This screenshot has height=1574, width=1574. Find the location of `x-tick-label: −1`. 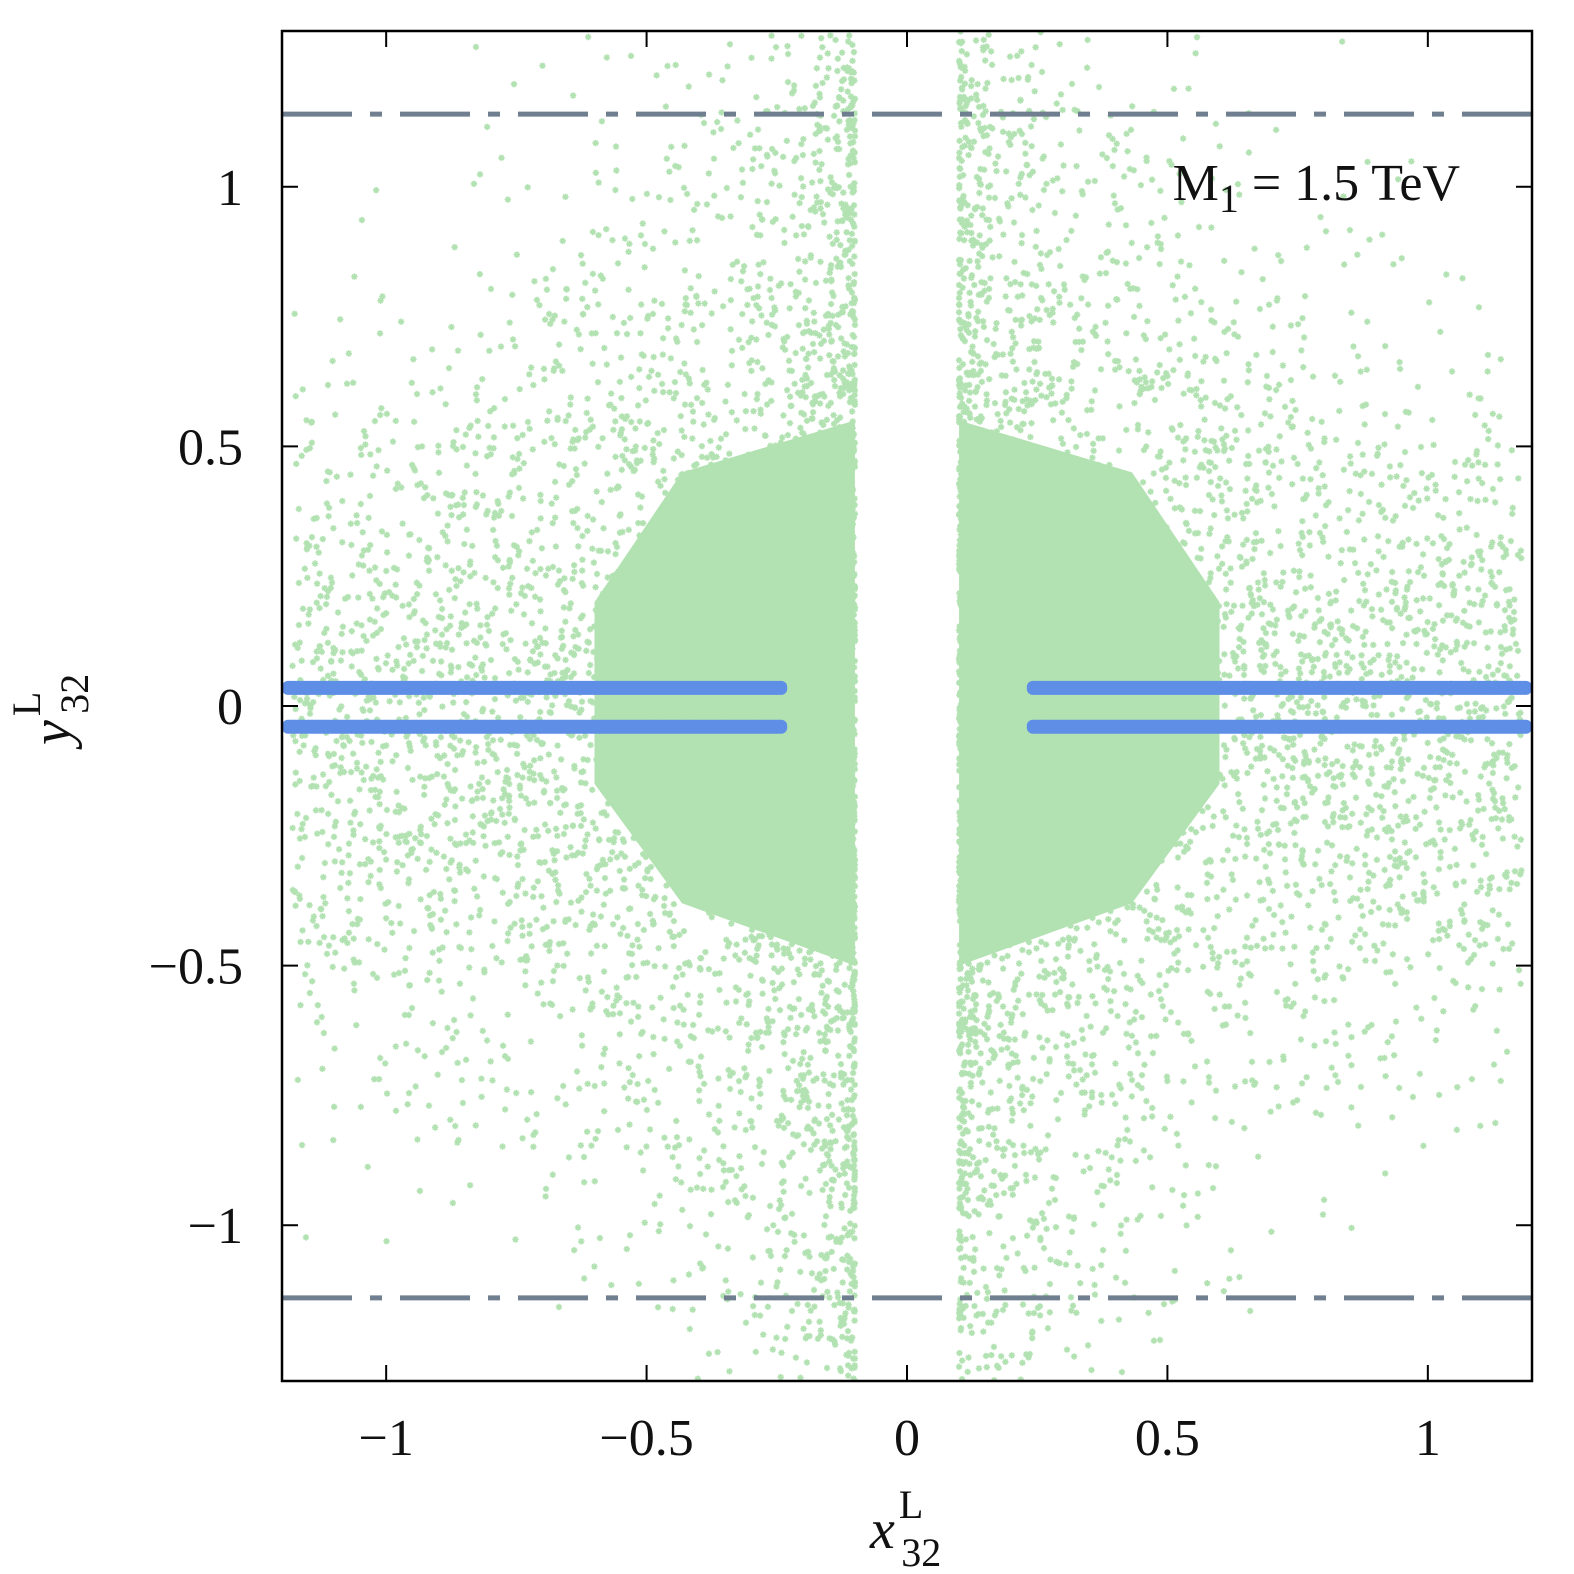

x-tick-label: −1 is located at coordinates (386, 1438).